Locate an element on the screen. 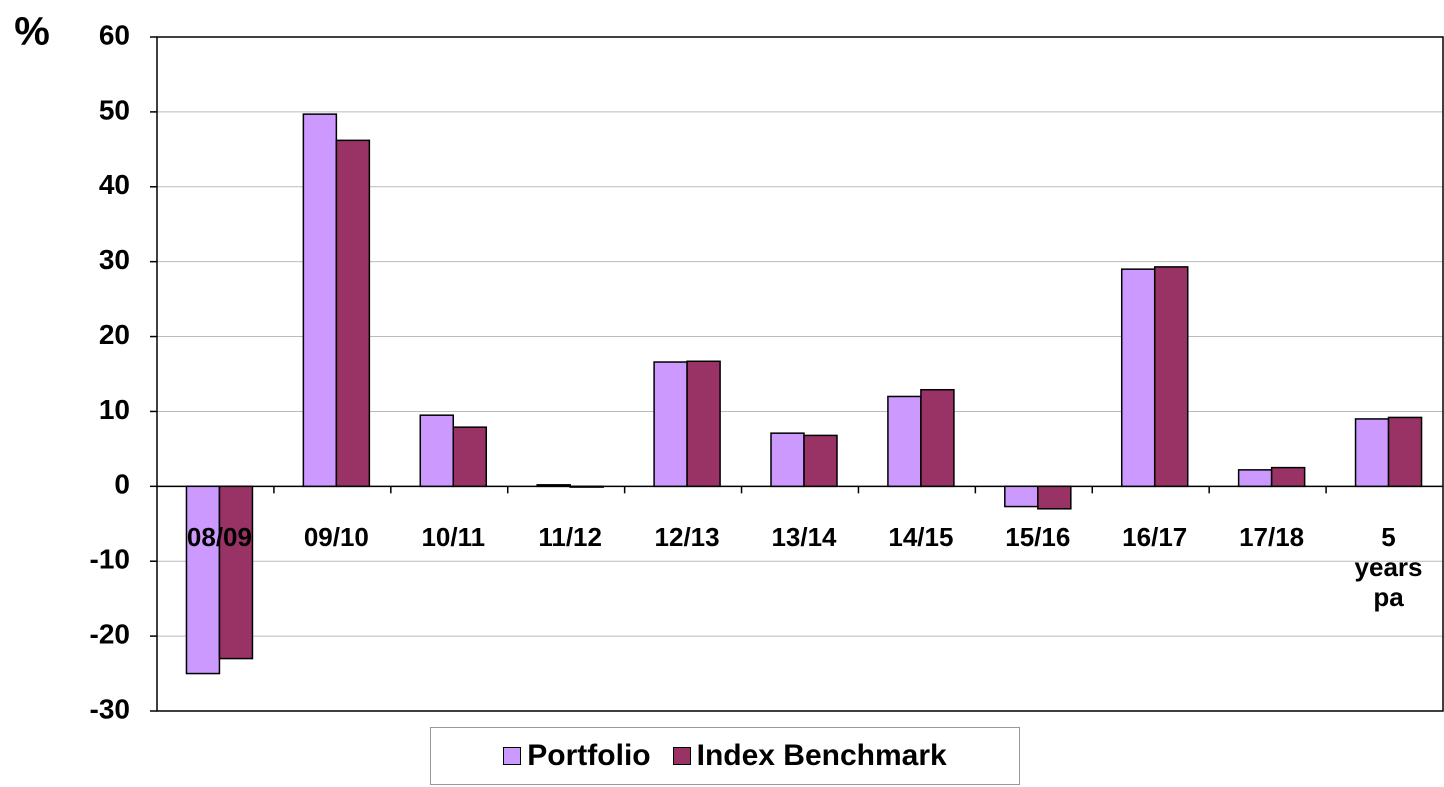 The height and width of the screenshot is (787, 1444). legend: Portfolio Index Benchmark is located at coordinates (725, 756).